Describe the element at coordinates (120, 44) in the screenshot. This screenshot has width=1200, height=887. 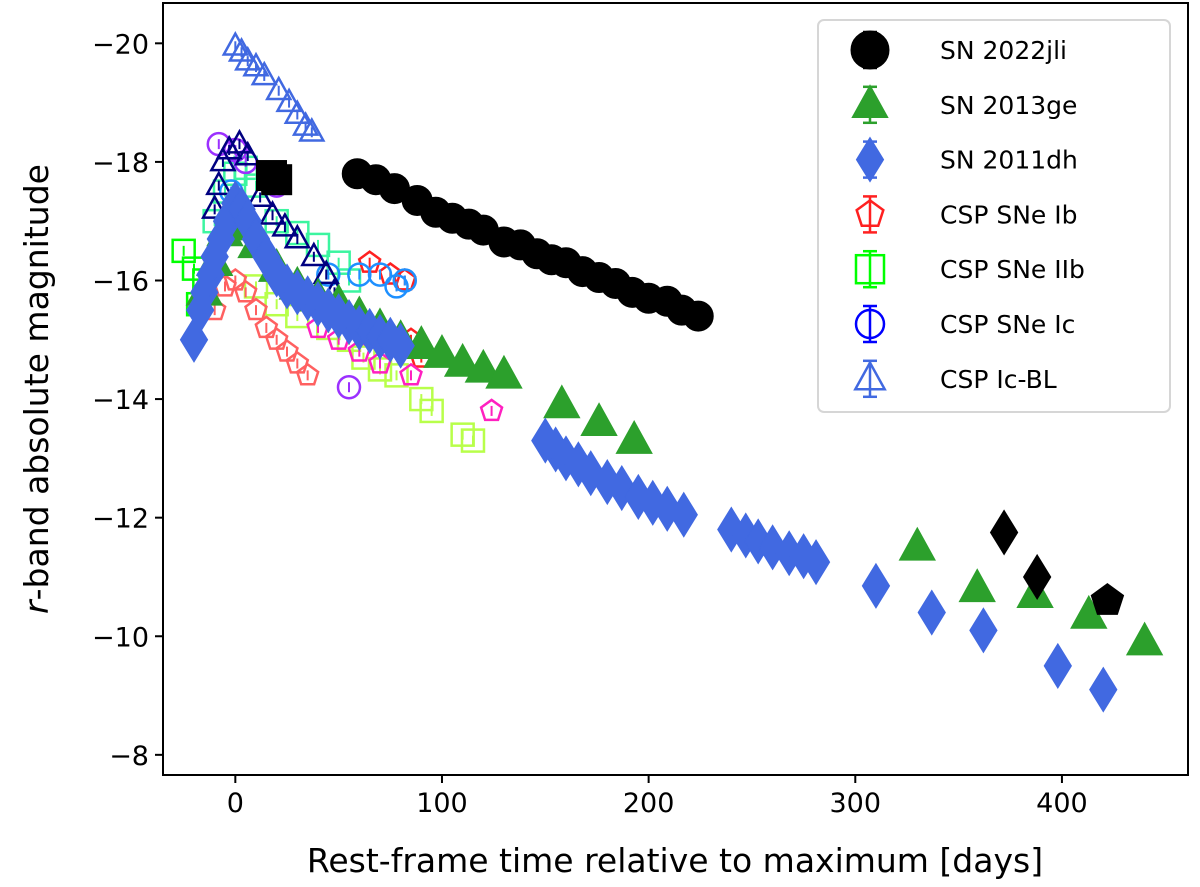
I see `y-tick-label: −20` at that location.